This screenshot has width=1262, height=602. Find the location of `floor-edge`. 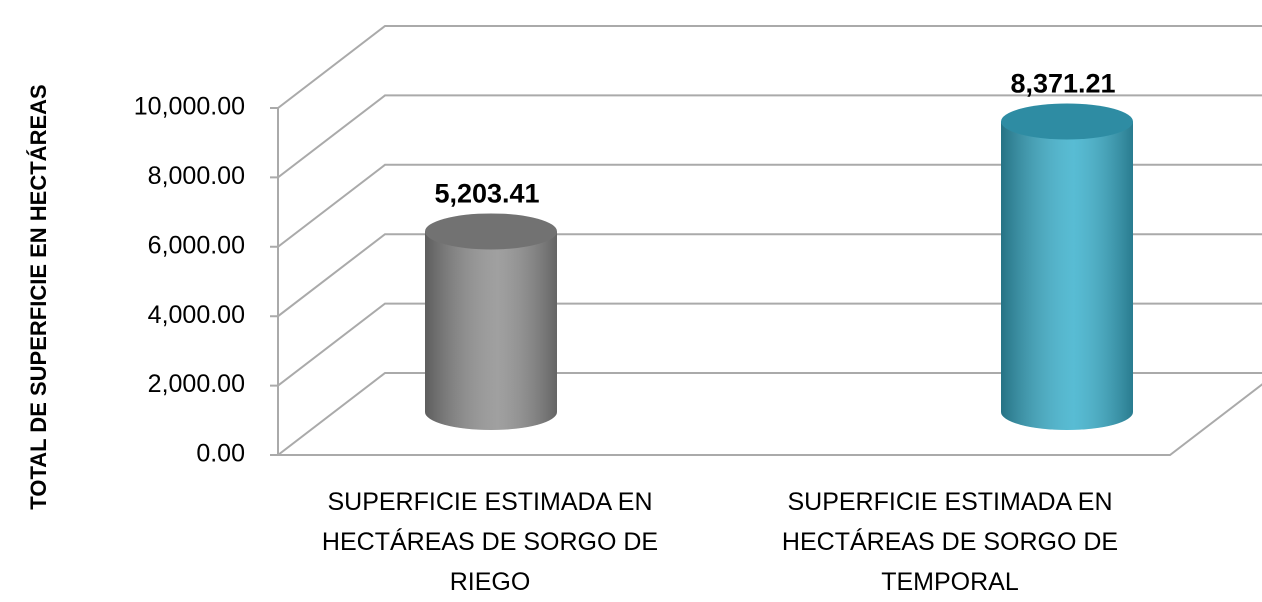

floor-edge is located at coordinates (766, 419).